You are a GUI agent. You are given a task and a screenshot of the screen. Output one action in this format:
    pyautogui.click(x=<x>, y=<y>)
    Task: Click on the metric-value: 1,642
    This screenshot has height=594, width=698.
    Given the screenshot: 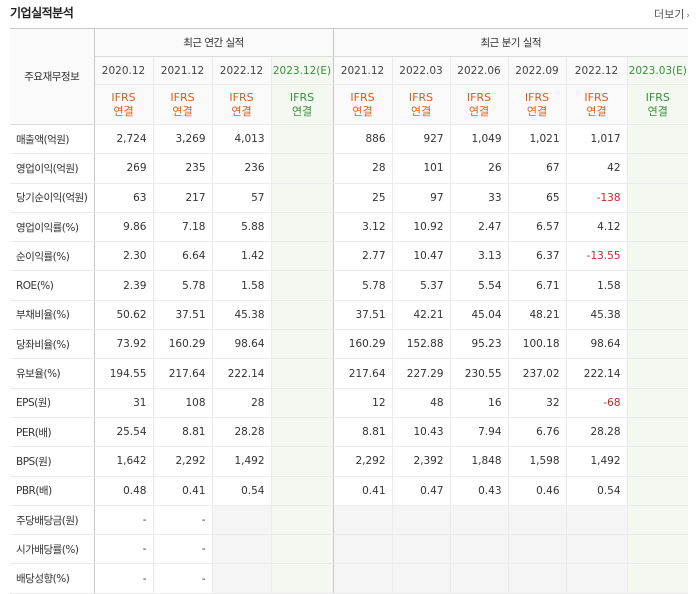 What is the action you would take?
    pyautogui.click(x=123, y=461)
    